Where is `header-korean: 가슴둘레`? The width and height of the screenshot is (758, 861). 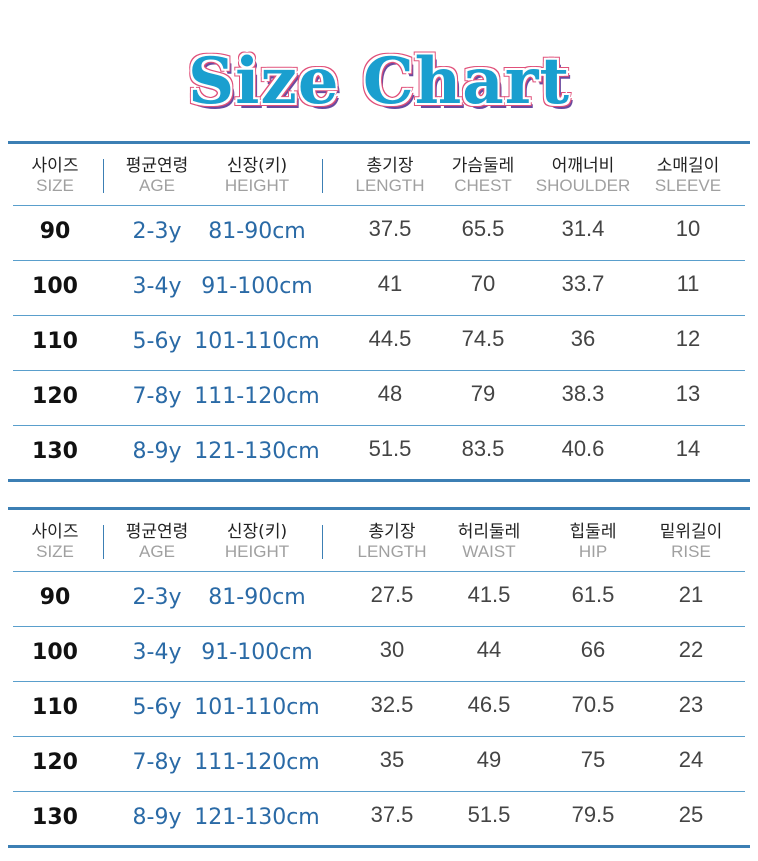 header-korean: 가슴둘레 is located at coordinates (483, 166).